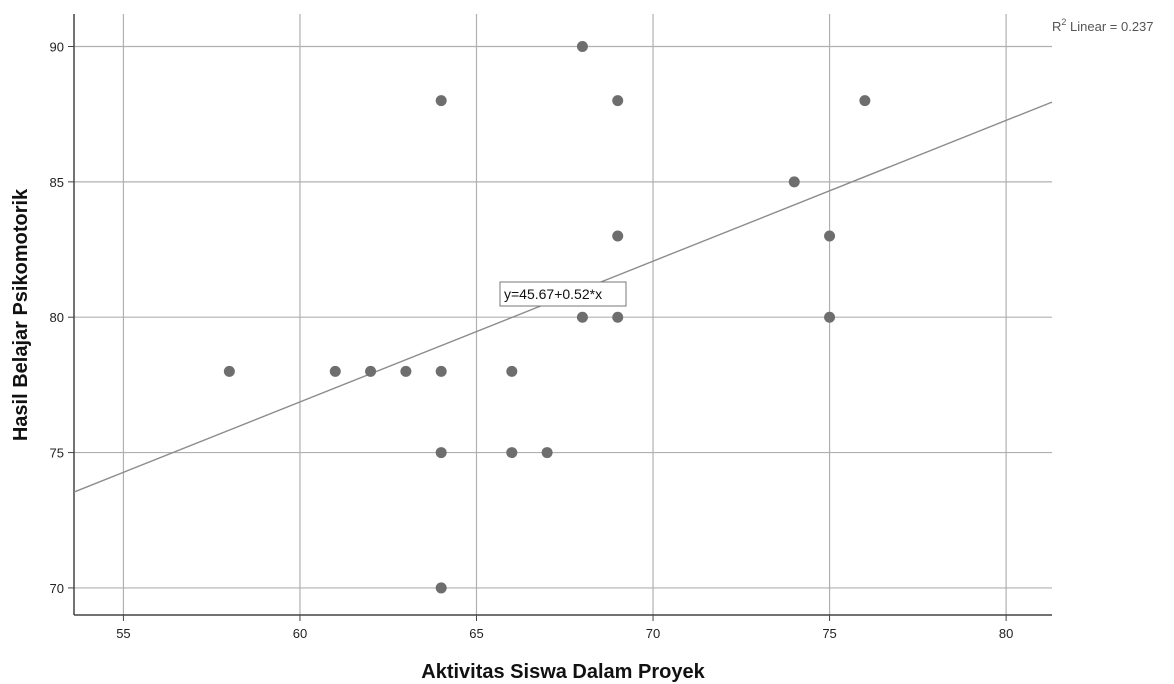 The width and height of the screenshot is (1174, 684). What do you see at coordinates (1006, 633) in the screenshot?
I see `x-tick-label: 80` at bounding box center [1006, 633].